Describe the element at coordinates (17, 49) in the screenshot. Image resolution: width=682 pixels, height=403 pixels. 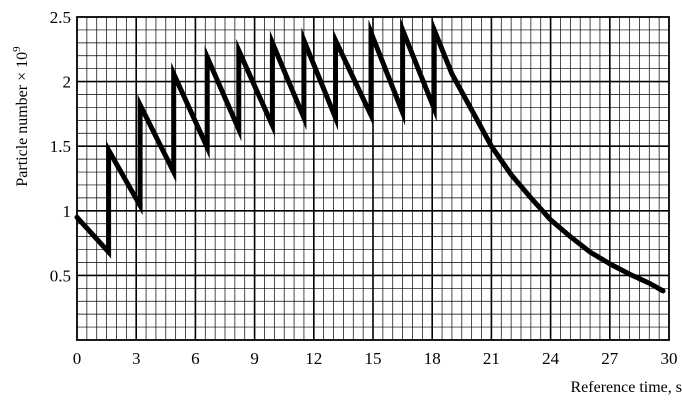
I see `y-axis-title-exponent: 9` at that location.